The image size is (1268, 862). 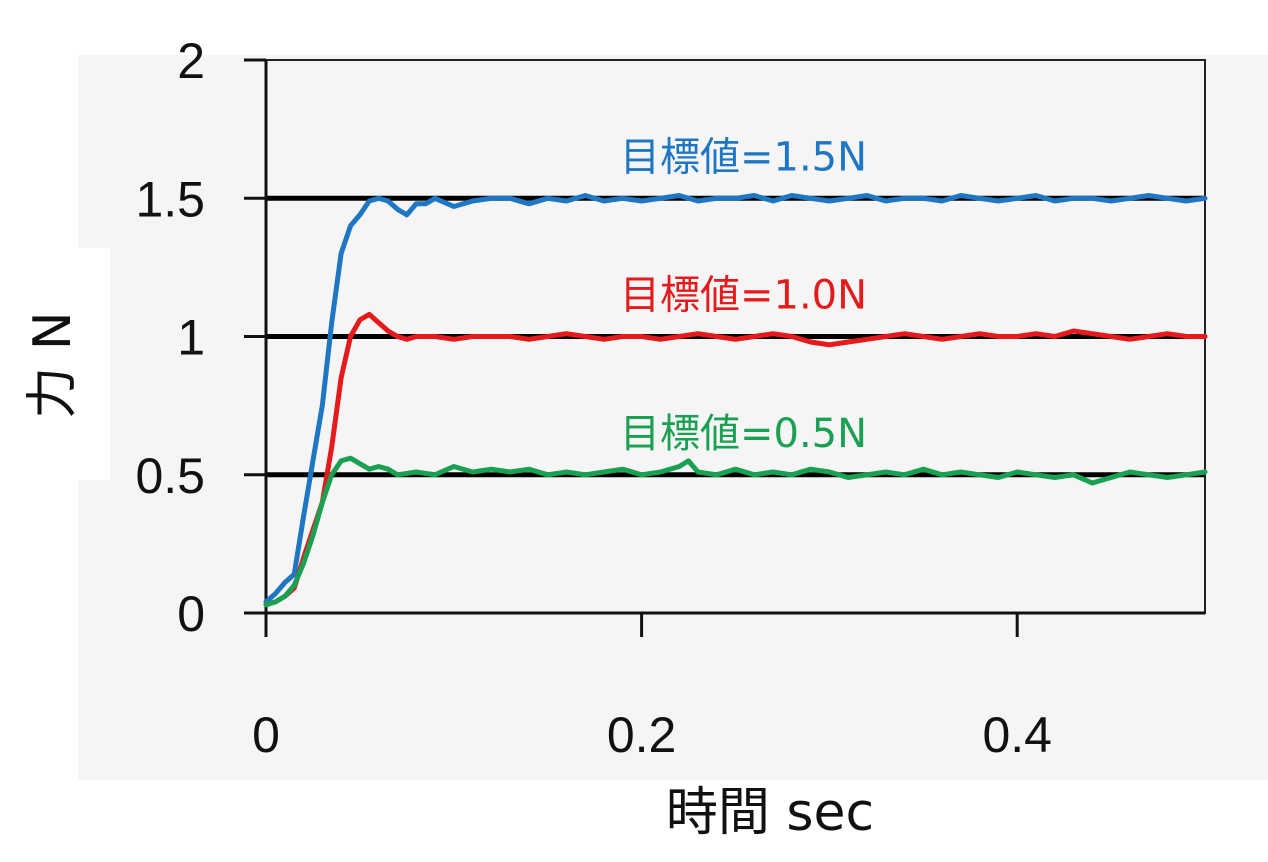 I want to click on x-axis-title: 時間 sec, so click(x=770, y=813).